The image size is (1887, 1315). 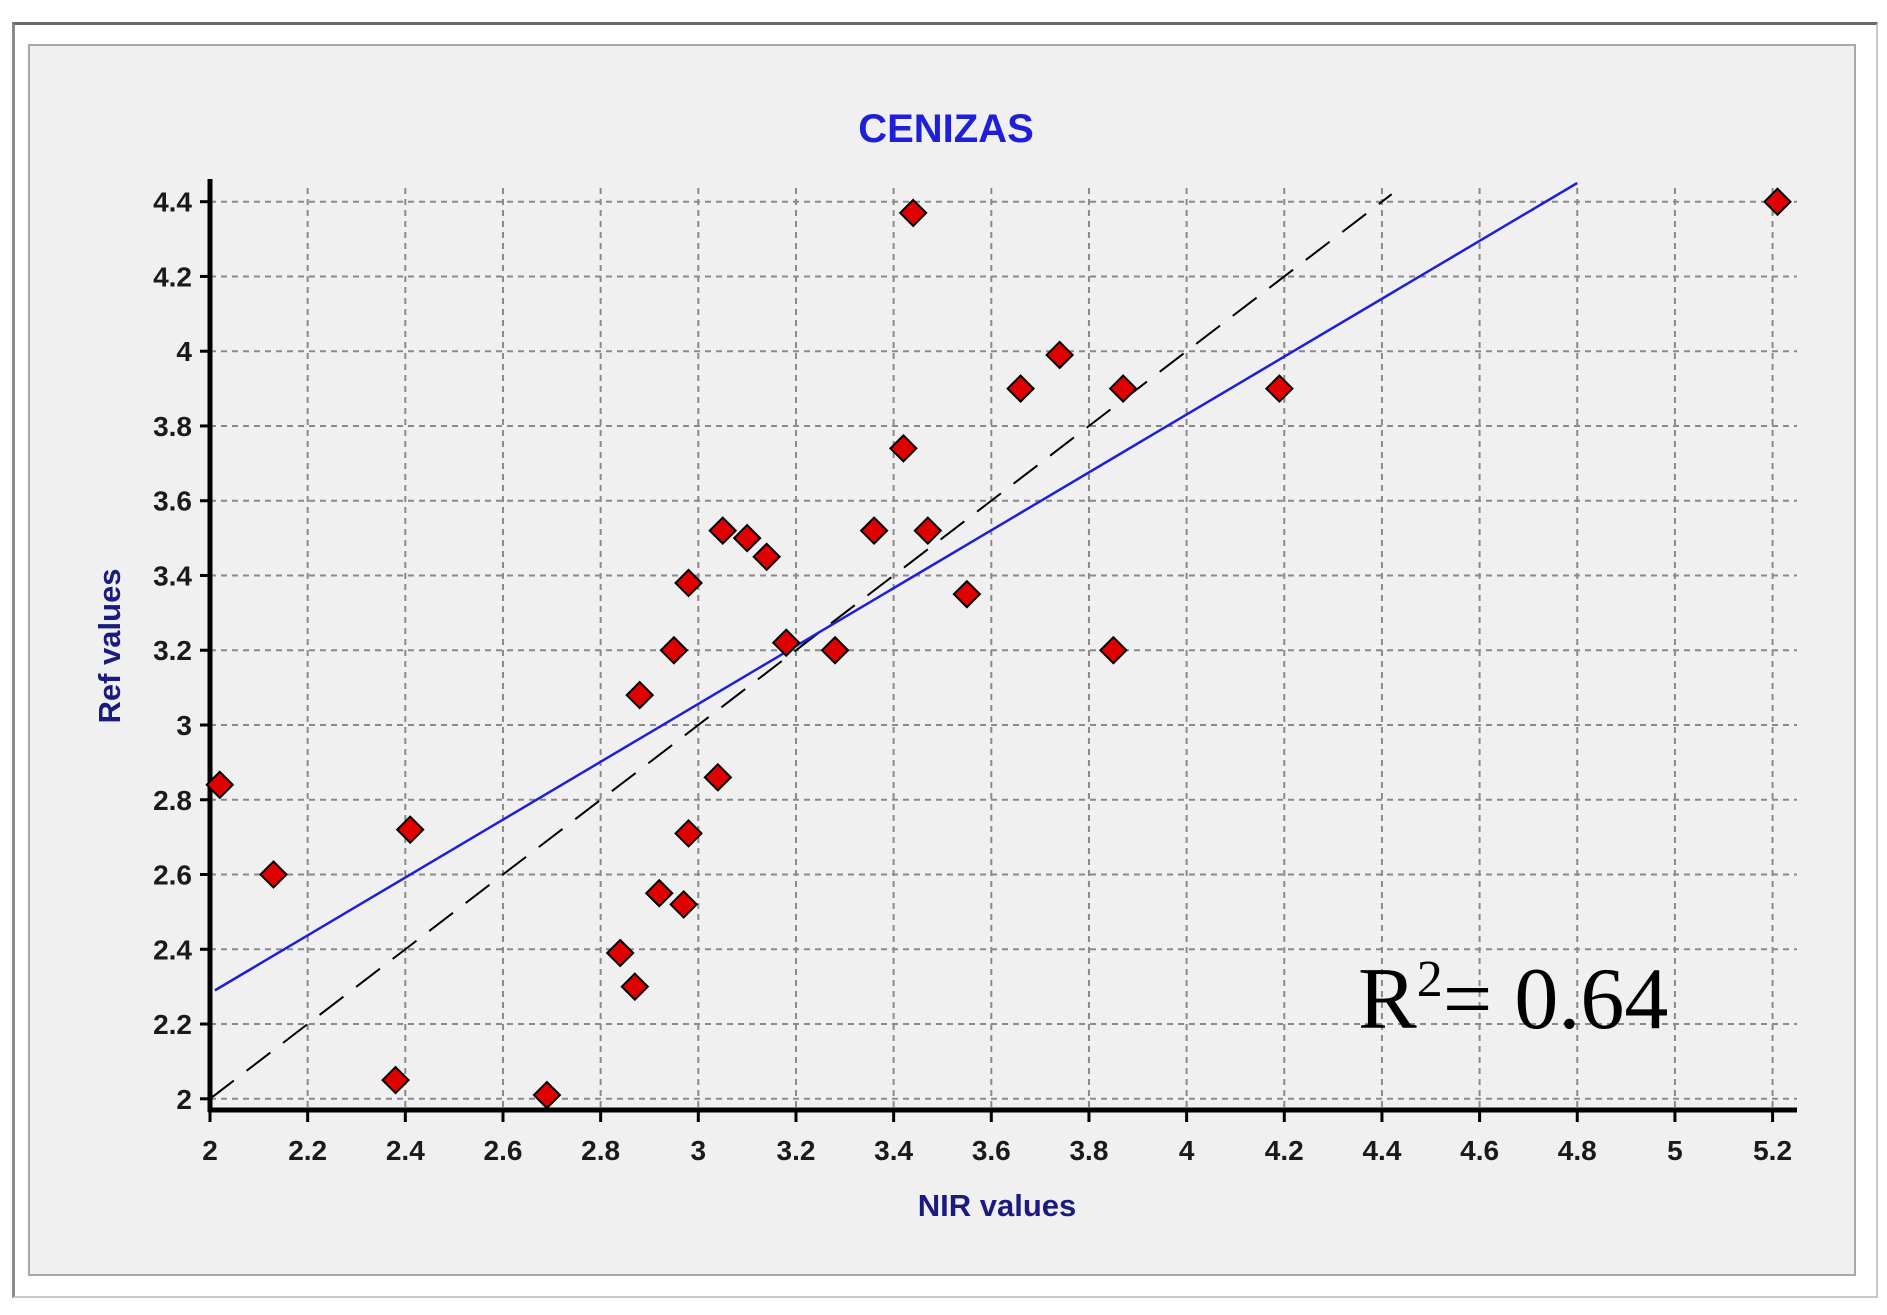 I want to click on y-tick-label: 2.4, so click(x=172, y=949).